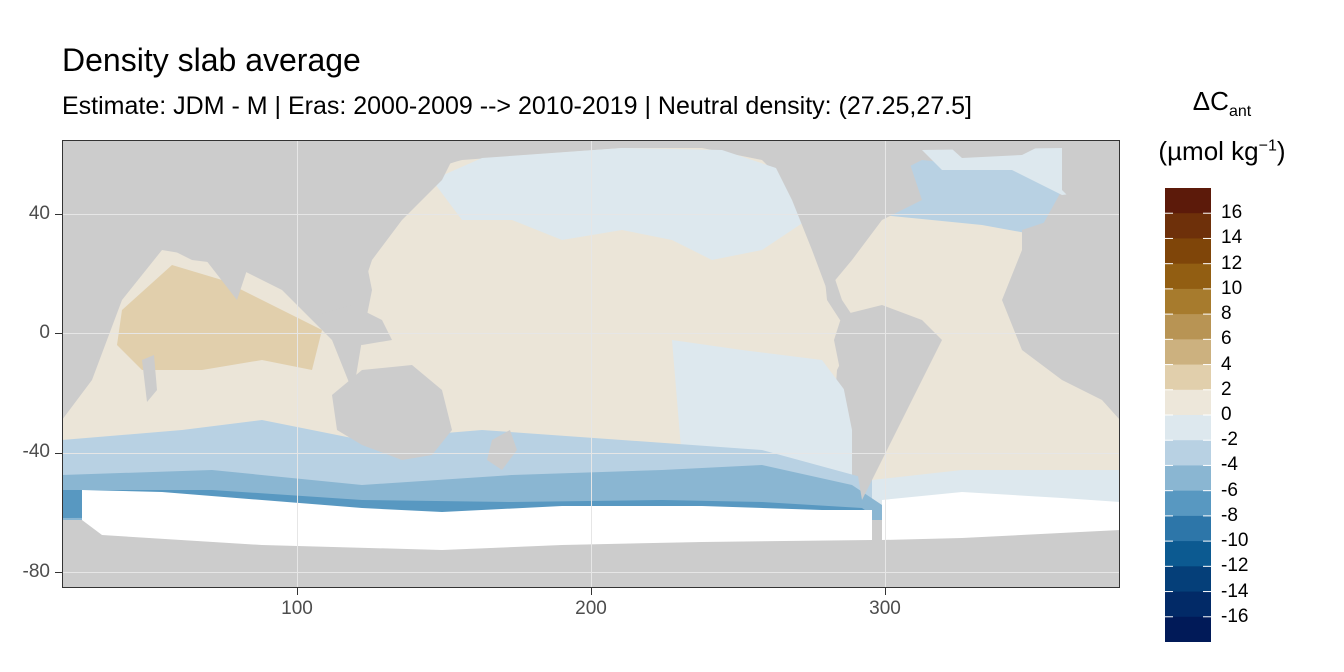  Describe the element at coordinates (227, 277) in the screenshot. I see `indian-subcontinent` at that location.